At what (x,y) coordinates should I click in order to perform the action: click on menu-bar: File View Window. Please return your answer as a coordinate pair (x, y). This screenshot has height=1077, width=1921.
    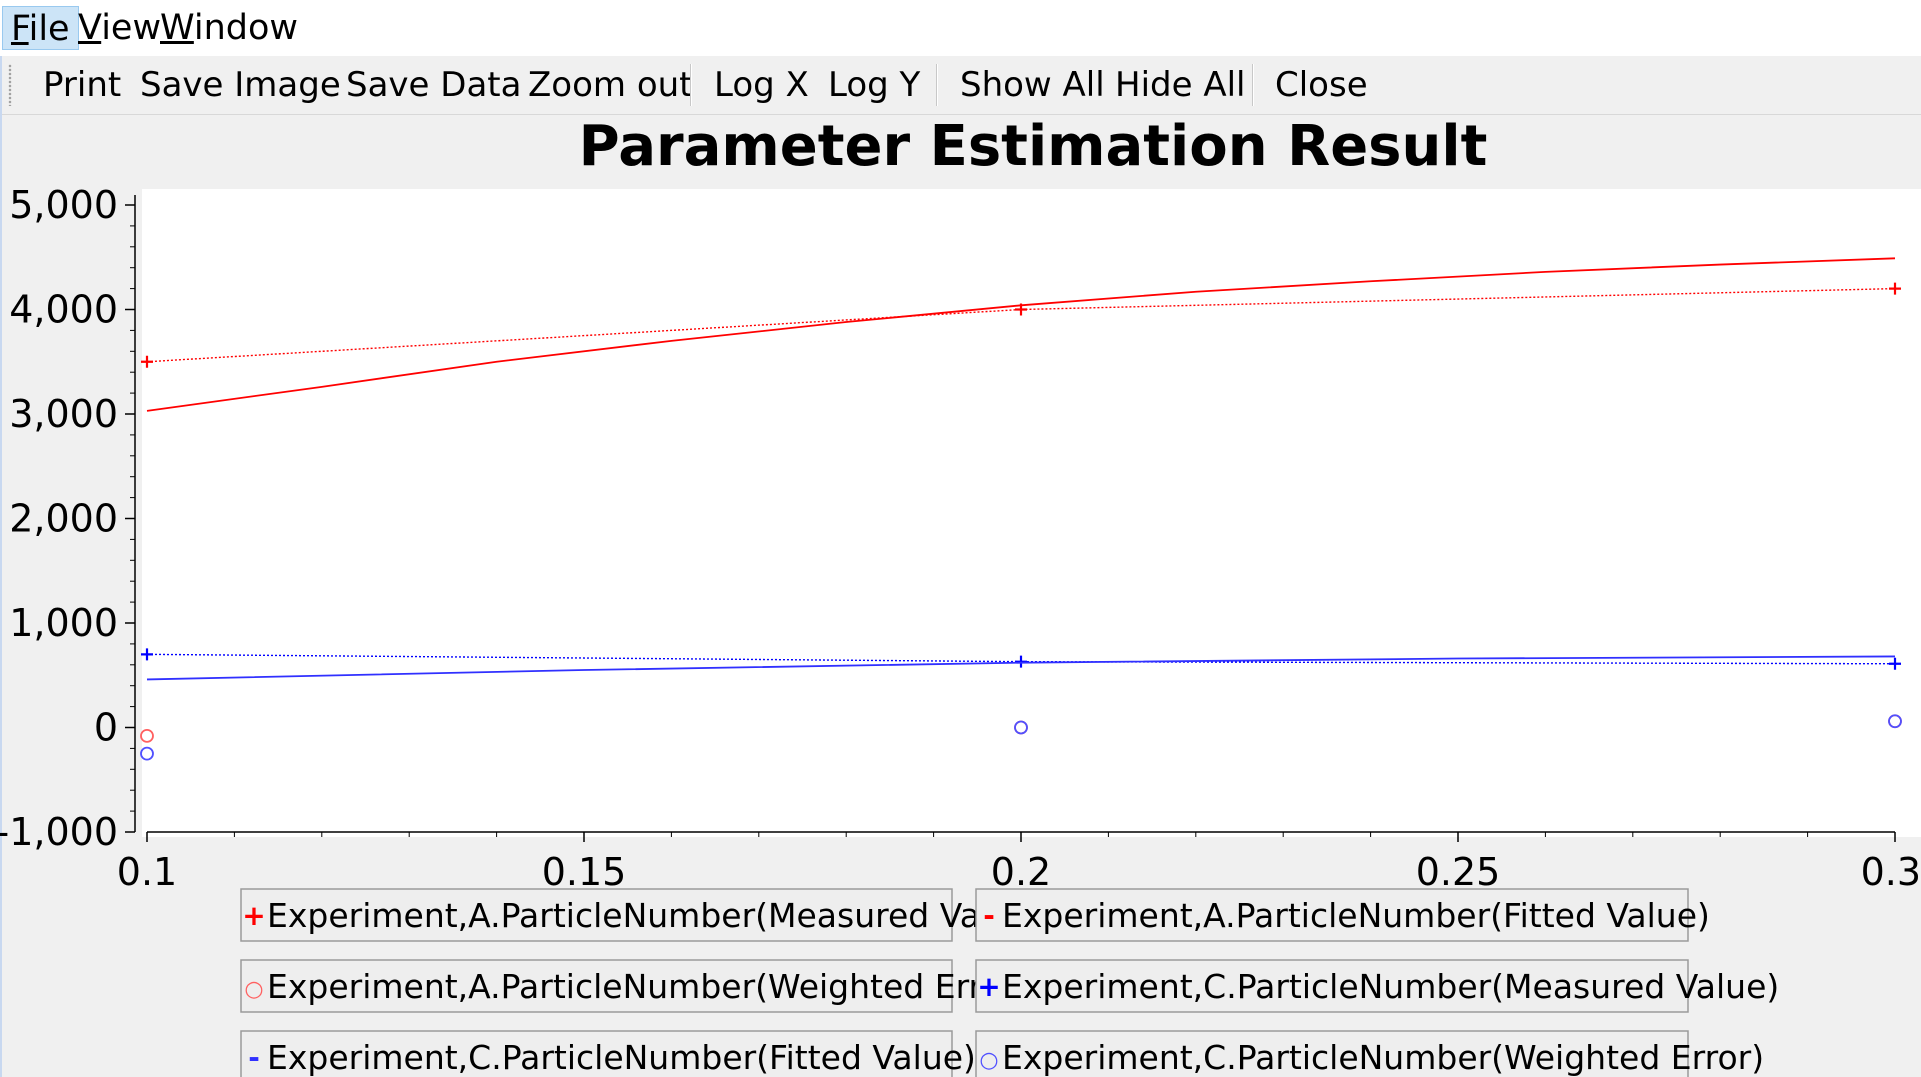
    Looking at the image, I should click on (960, 28).